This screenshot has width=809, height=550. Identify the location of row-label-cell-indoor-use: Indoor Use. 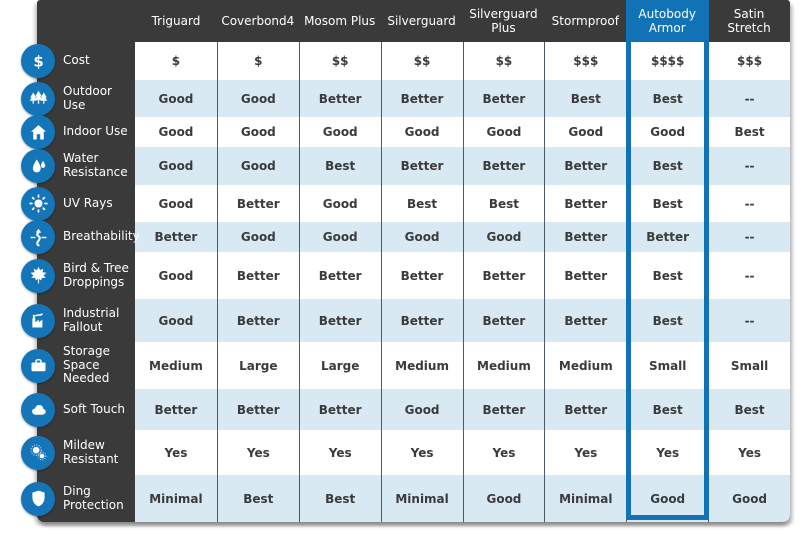
(78, 132).